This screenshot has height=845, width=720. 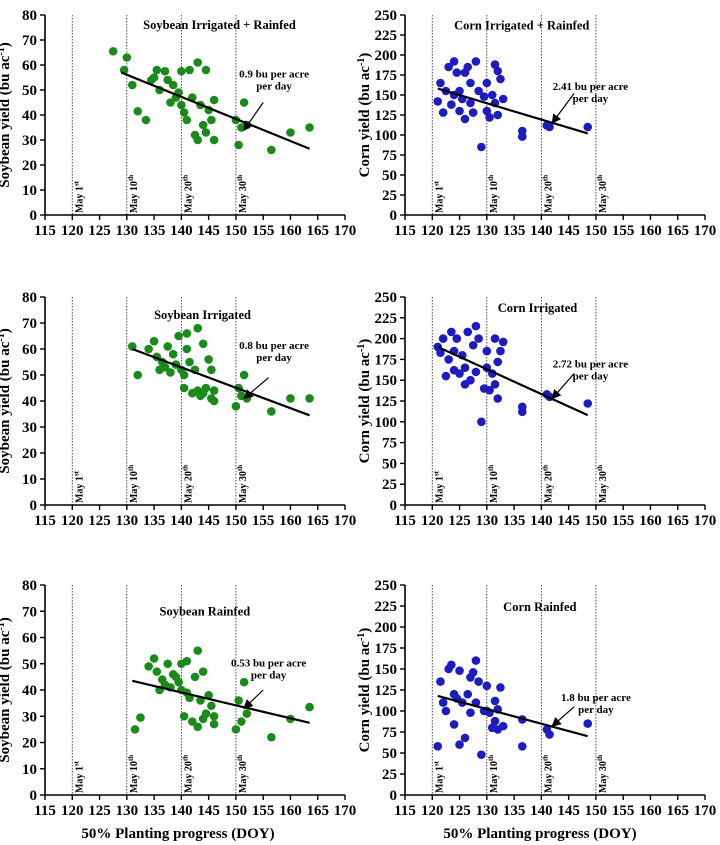 I want to click on x-tick-label: 140, so click(x=541, y=811).